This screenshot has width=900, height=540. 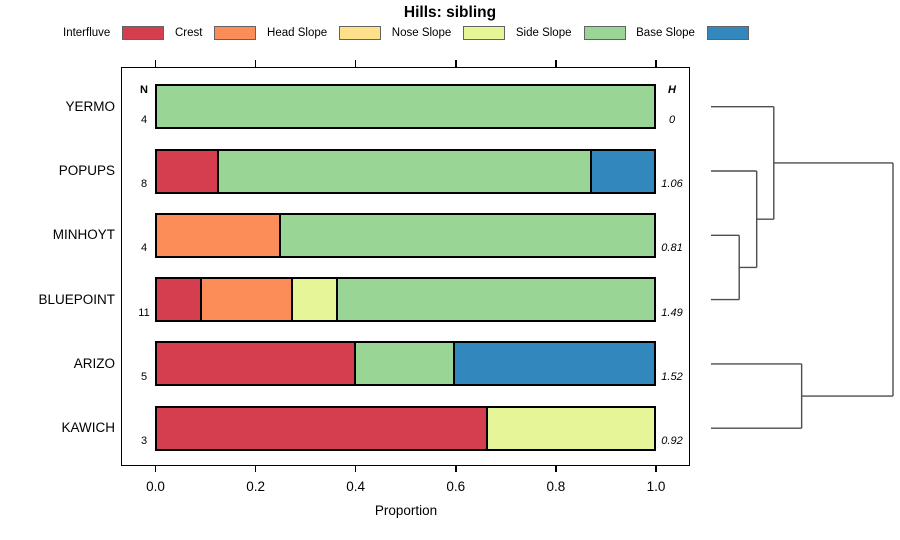 I want to click on legend-item: Interfluve, so click(x=114, y=33).